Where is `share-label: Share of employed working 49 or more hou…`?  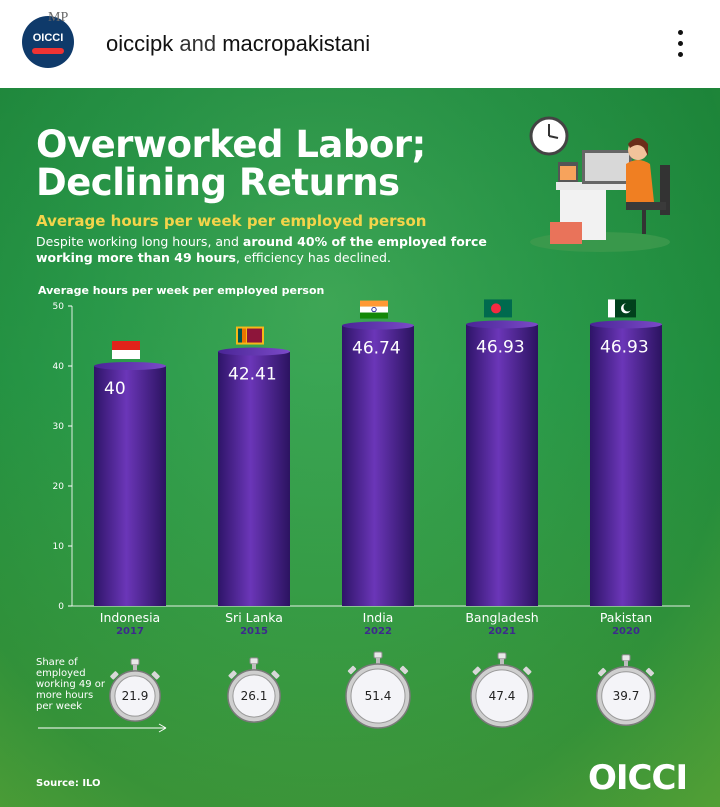
share-label: Share of employed working 49 or more hou… is located at coordinates (70, 684).